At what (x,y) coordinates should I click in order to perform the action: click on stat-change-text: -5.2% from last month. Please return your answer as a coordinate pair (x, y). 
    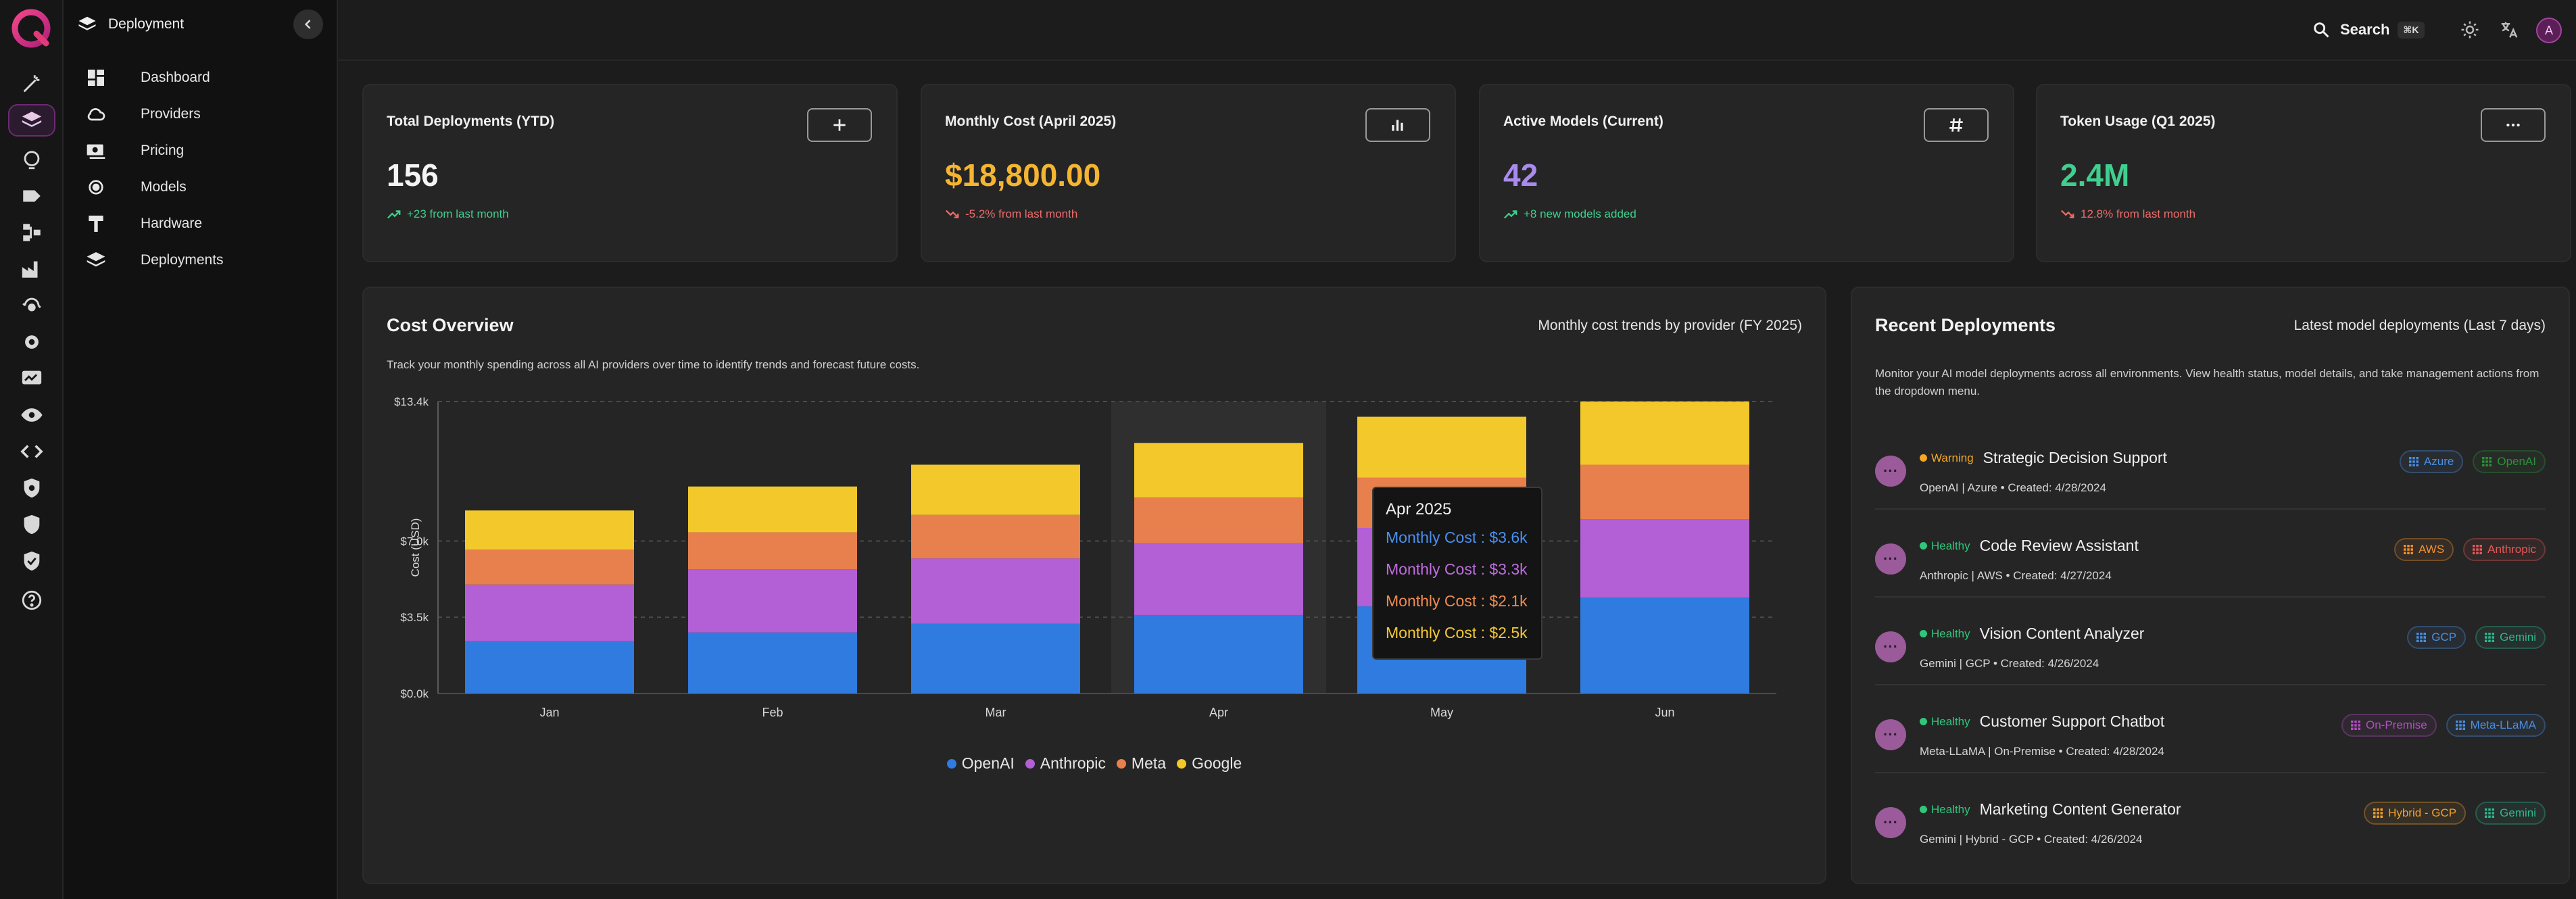
    Looking at the image, I should click on (1021, 214).